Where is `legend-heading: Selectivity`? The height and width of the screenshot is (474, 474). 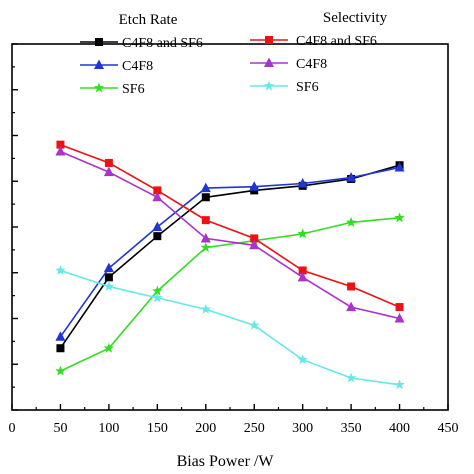
legend-heading: Selectivity is located at coordinates (355, 18).